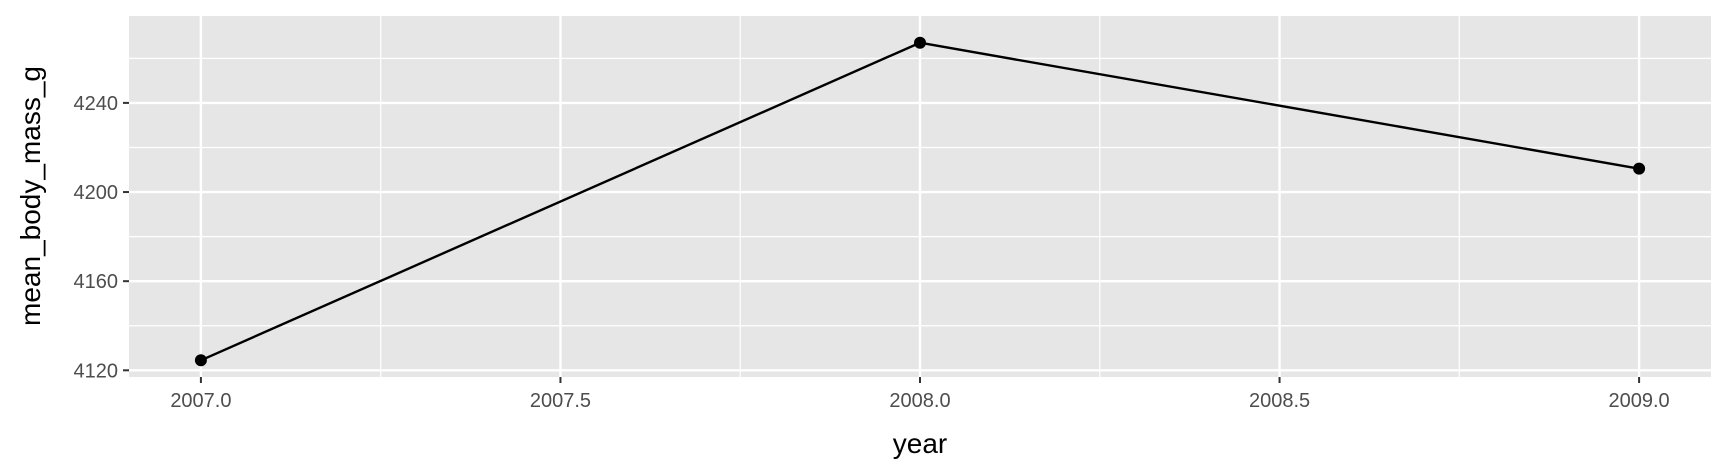  I want to click on y-tick-label: 4160, so click(96, 282).